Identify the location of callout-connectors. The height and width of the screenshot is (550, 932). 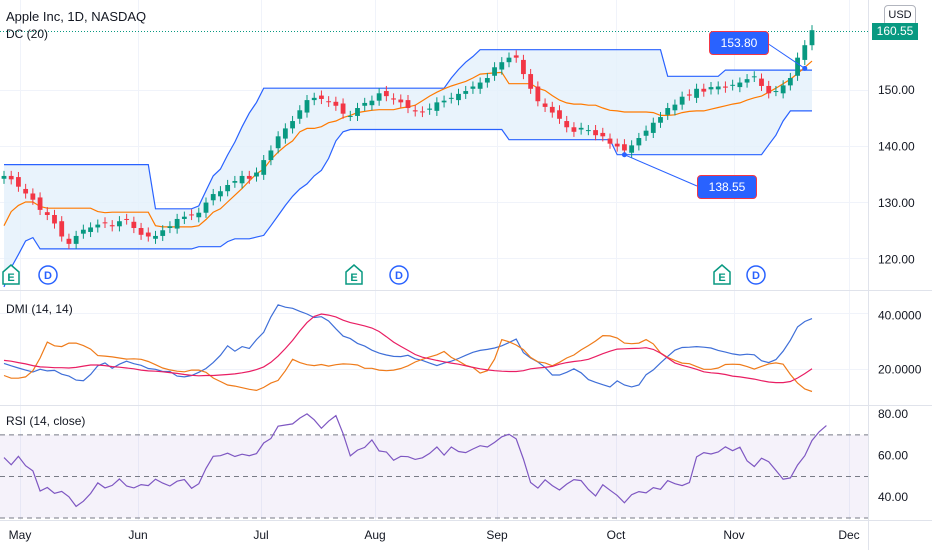
(715, 114).